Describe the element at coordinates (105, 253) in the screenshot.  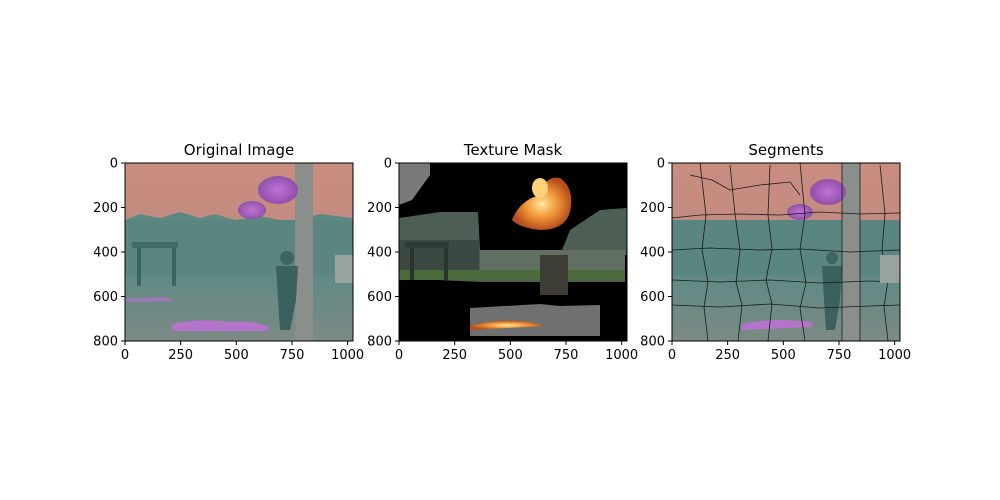
I see `original-y-tick-label: 400` at that location.